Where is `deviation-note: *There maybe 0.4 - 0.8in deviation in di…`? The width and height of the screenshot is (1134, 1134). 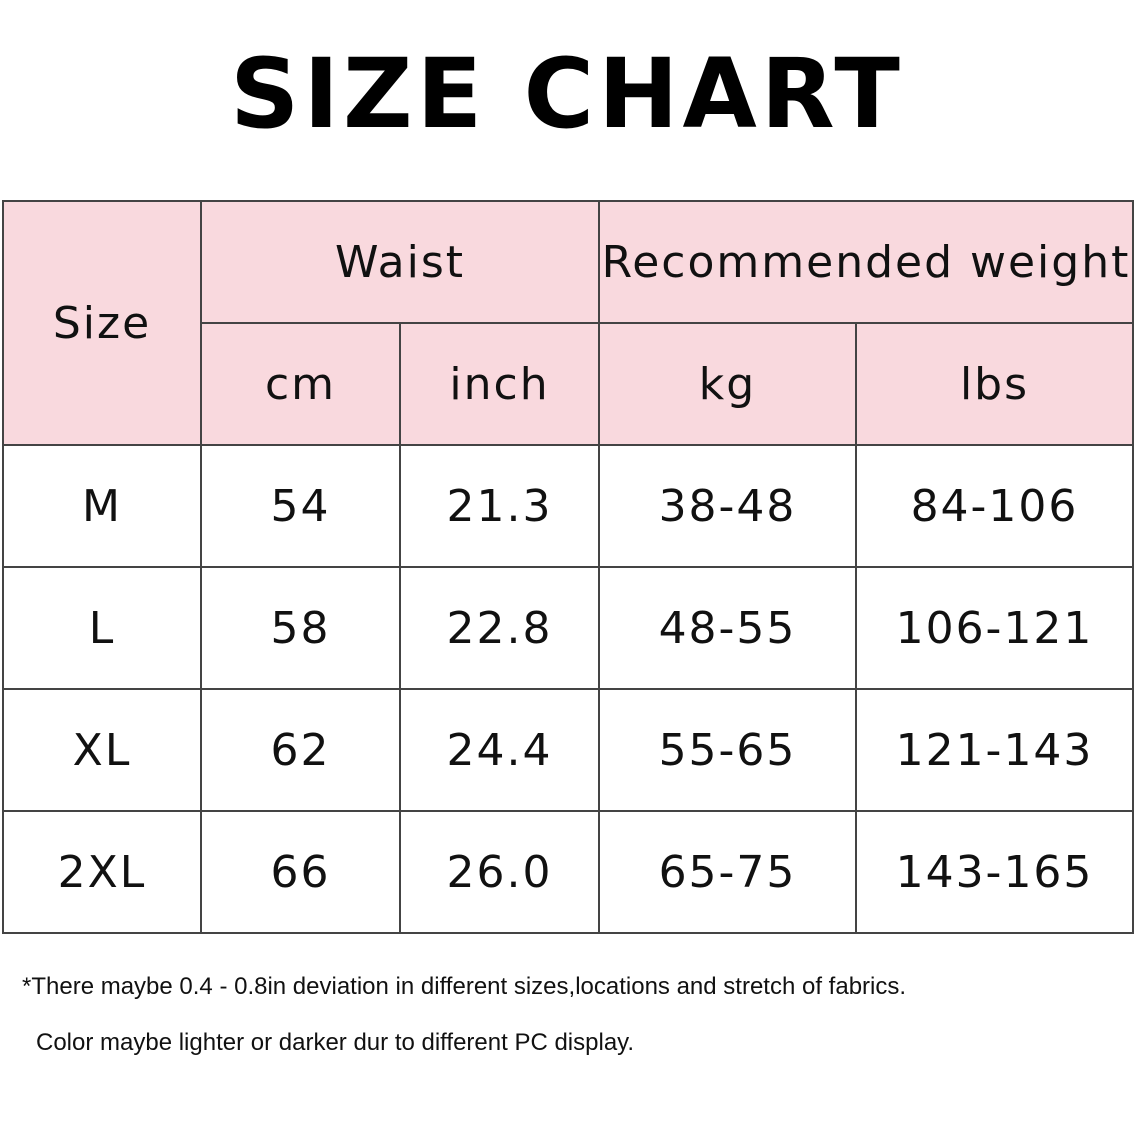 deviation-note: *There maybe 0.4 - 0.8in deviation in di… is located at coordinates (464, 986).